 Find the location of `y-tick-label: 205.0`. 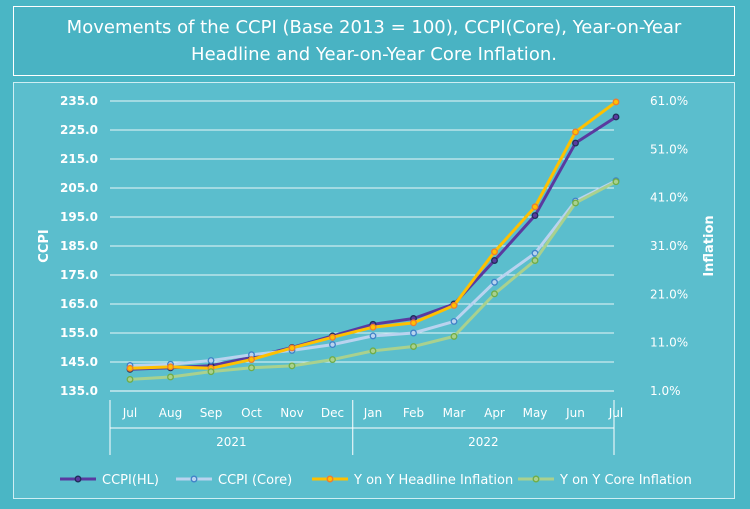

y-tick-label: 205.0 is located at coordinates (79, 188).